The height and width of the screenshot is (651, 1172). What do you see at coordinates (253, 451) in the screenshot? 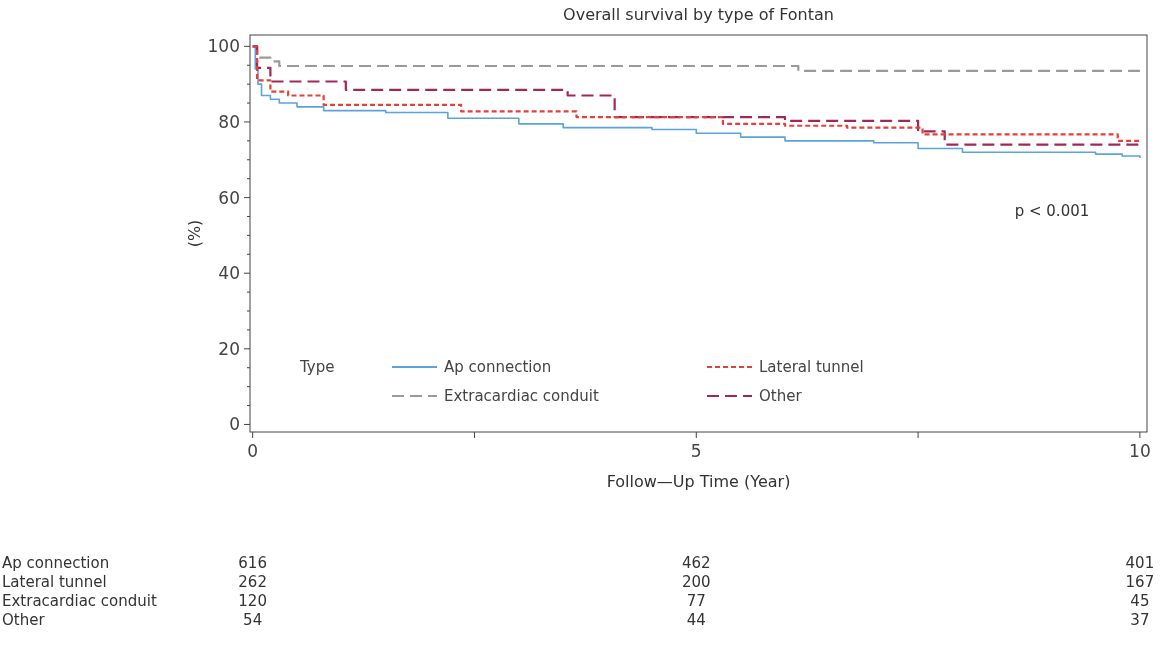
I see `x-tick-label: 0` at bounding box center [253, 451].